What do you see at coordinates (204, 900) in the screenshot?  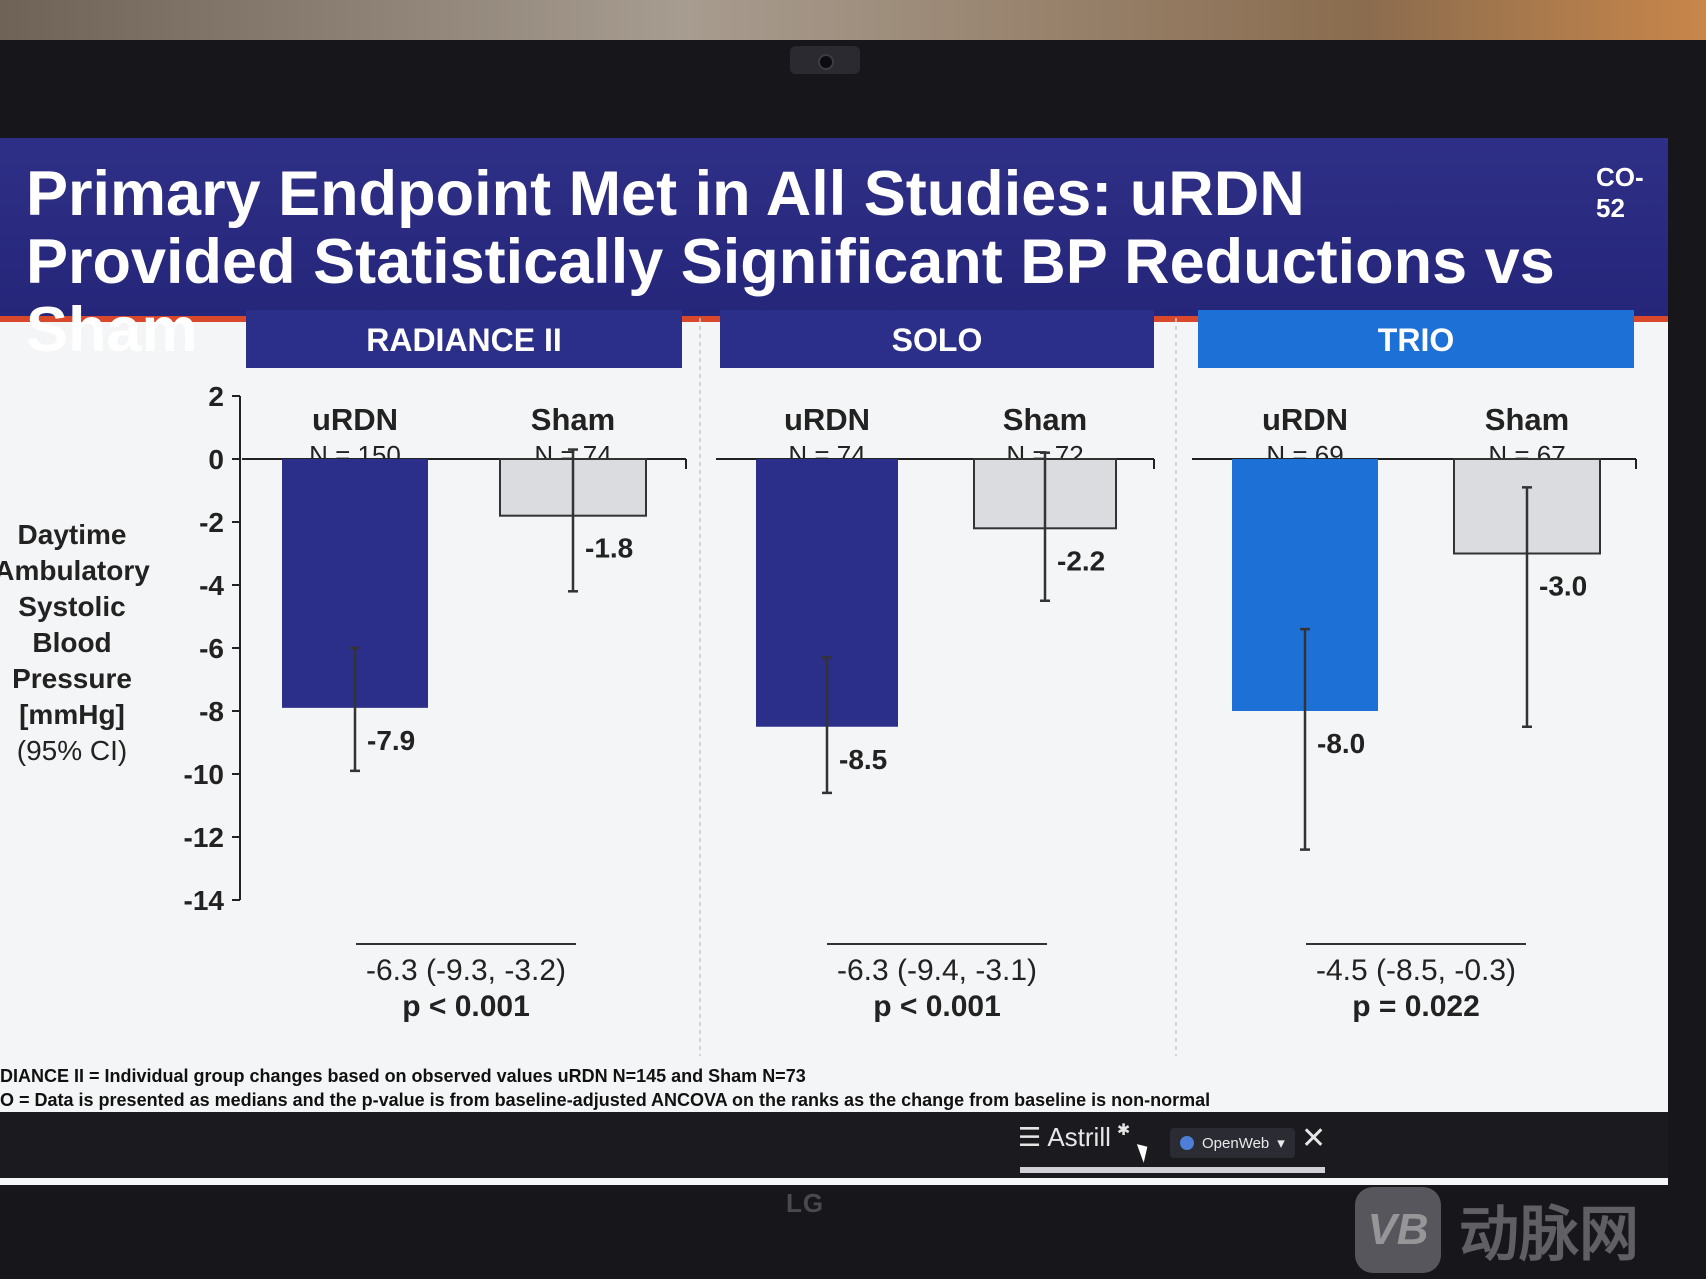 I see `y-tick-label: -14` at bounding box center [204, 900].